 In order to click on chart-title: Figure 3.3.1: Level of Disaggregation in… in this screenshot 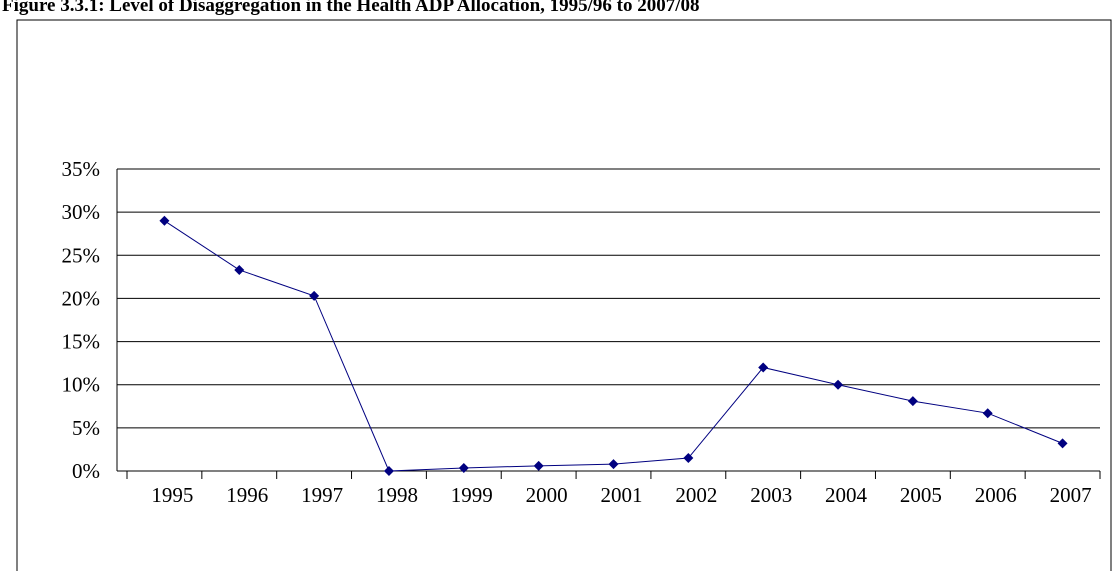, I will do `click(351, 8)`.